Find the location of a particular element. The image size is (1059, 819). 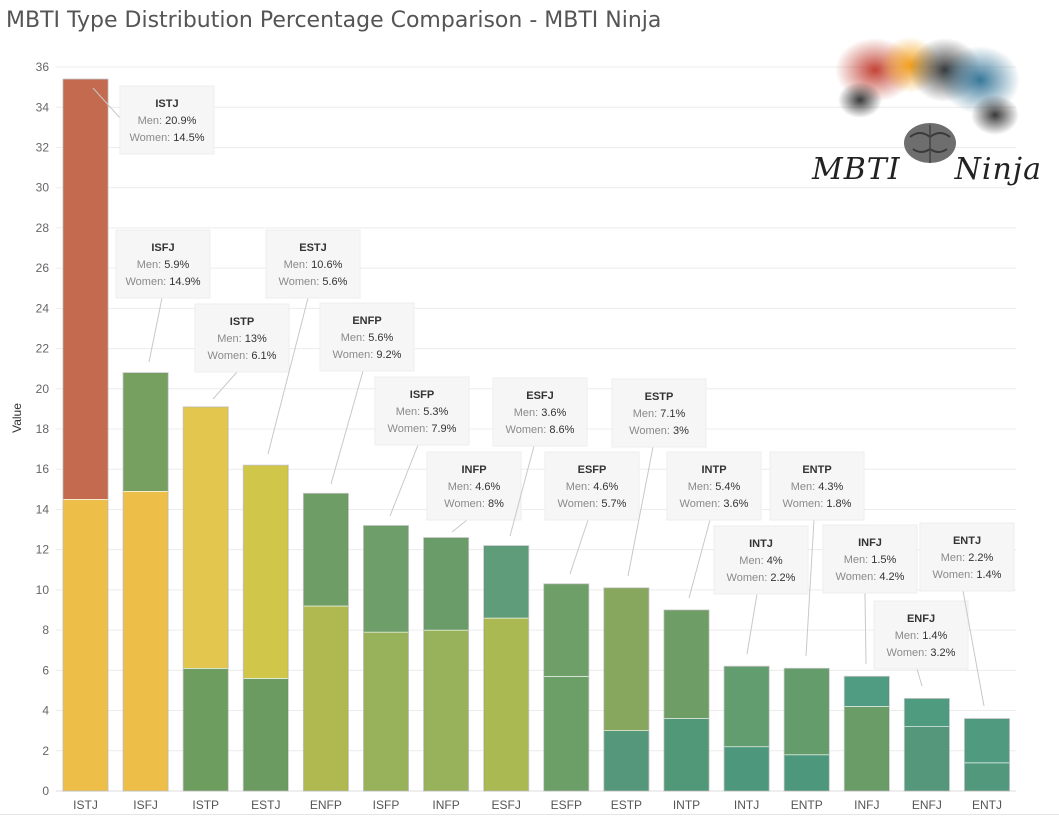

logo-word-ninja: Ninja is located at coordinates (998, 169).